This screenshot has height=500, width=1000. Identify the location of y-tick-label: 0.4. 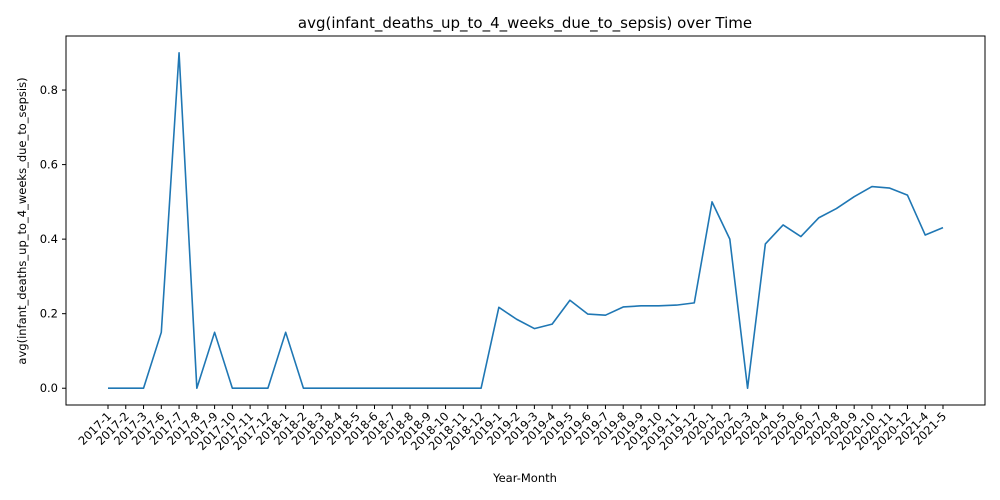
(49, 239).